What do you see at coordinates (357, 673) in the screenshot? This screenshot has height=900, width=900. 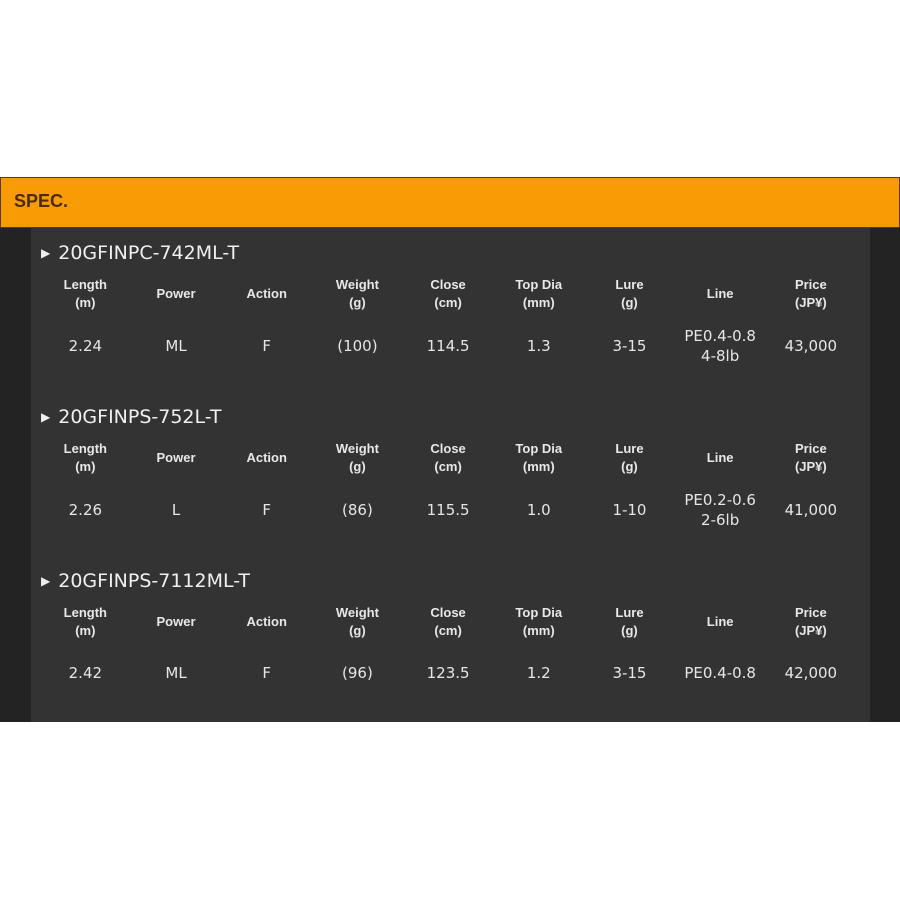 I see `value-weight: (96)` at bounding box center [357, 673].